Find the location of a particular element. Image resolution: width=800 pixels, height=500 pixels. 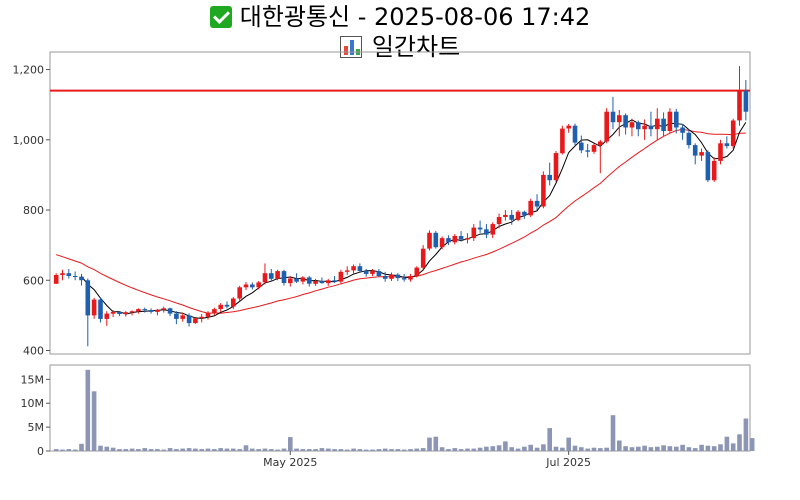

chart-title-text: 대한광통신 - 2025-08-06 17:42 is located at coordinates (415, 17).